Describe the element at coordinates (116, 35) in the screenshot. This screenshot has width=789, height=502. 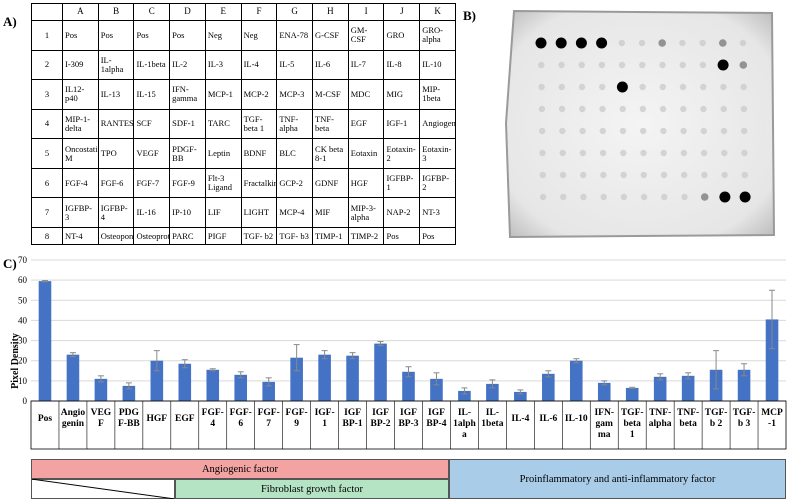
I see `cytokine-cell: Pos` at that location.